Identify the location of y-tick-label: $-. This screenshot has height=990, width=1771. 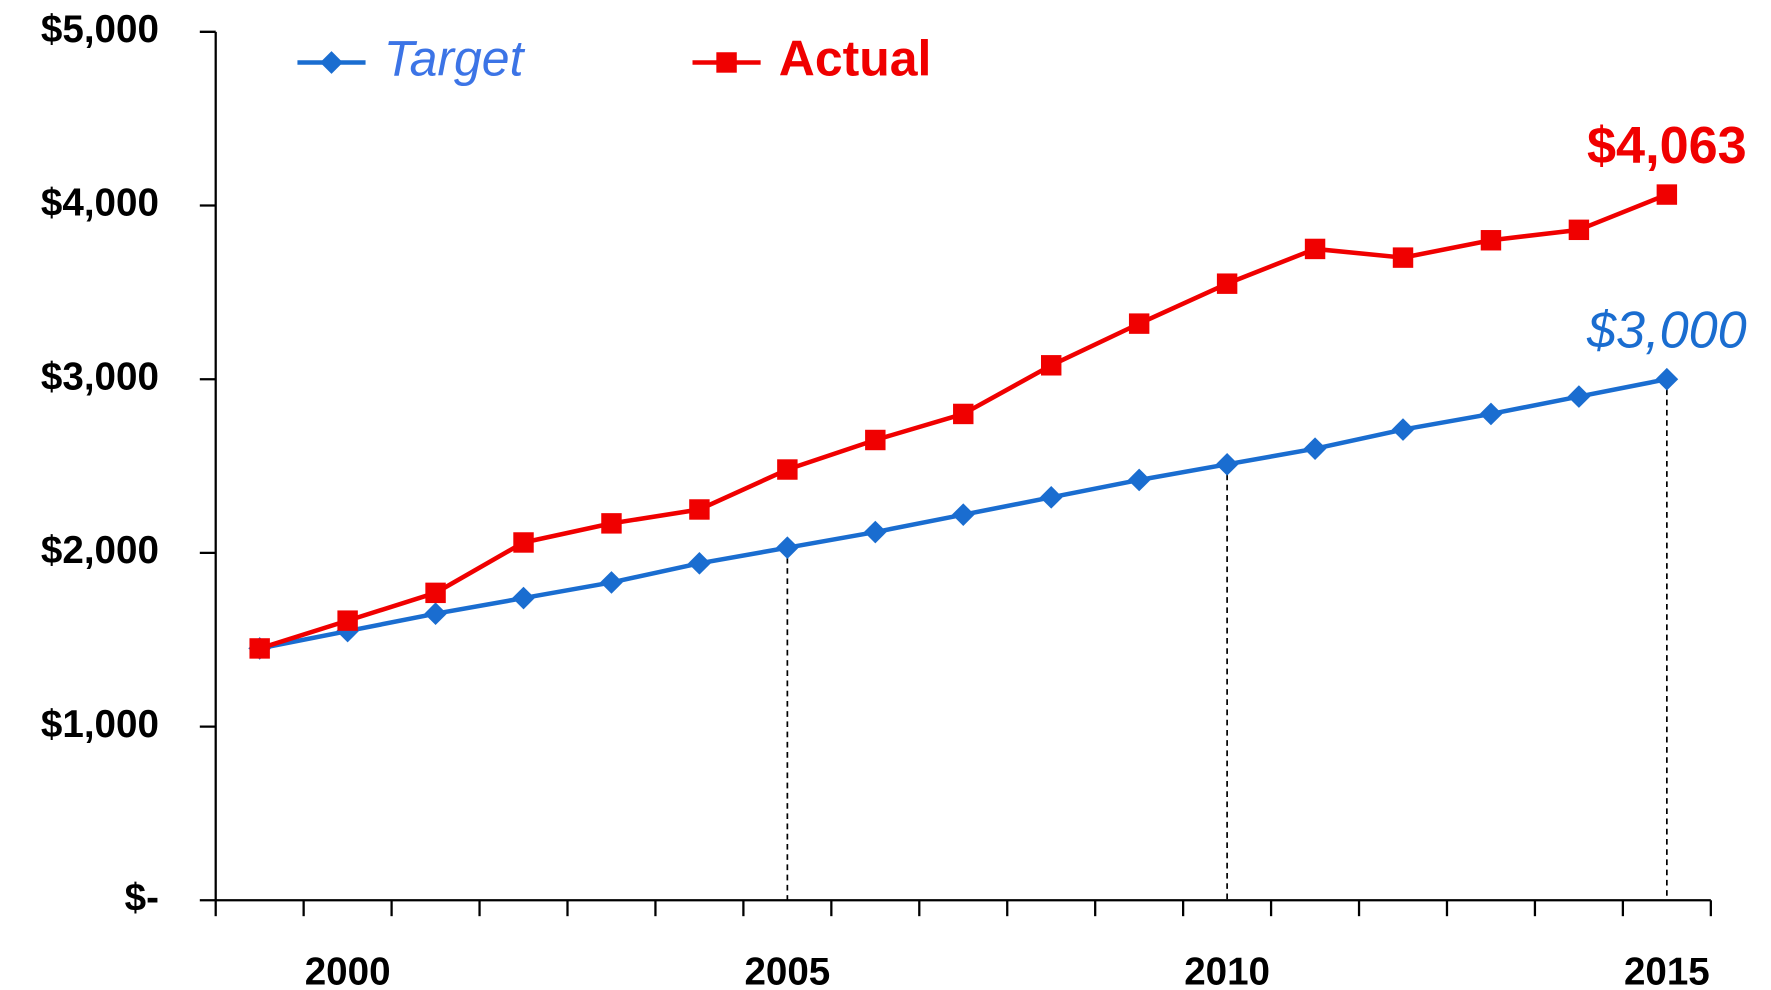
(142, 897).